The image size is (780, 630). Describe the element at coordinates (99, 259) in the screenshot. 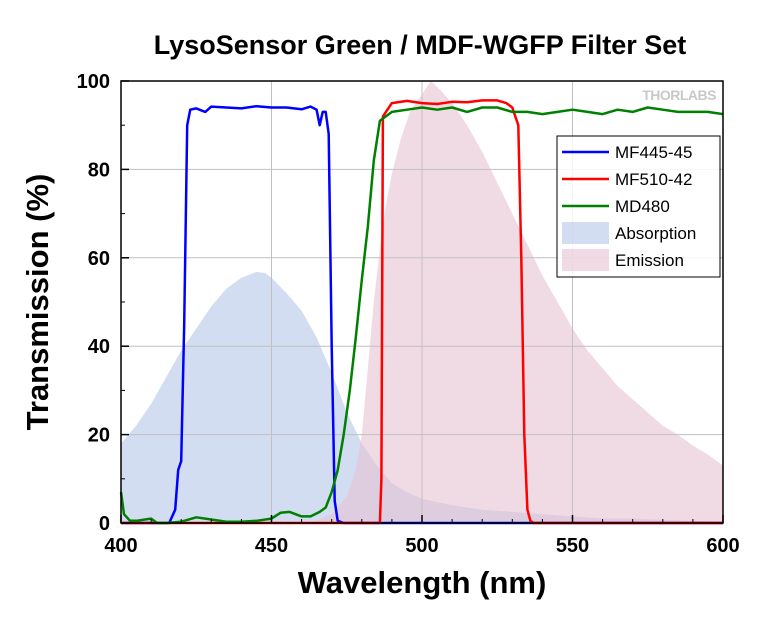

I see `y-tick-label: 60` at that location.